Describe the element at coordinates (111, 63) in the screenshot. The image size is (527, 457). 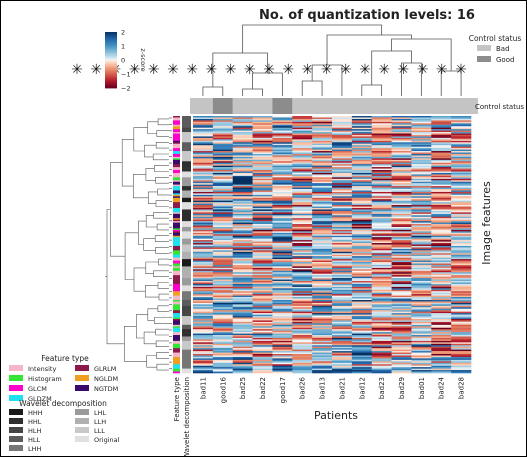
I see `colorbar-segment` at that location.